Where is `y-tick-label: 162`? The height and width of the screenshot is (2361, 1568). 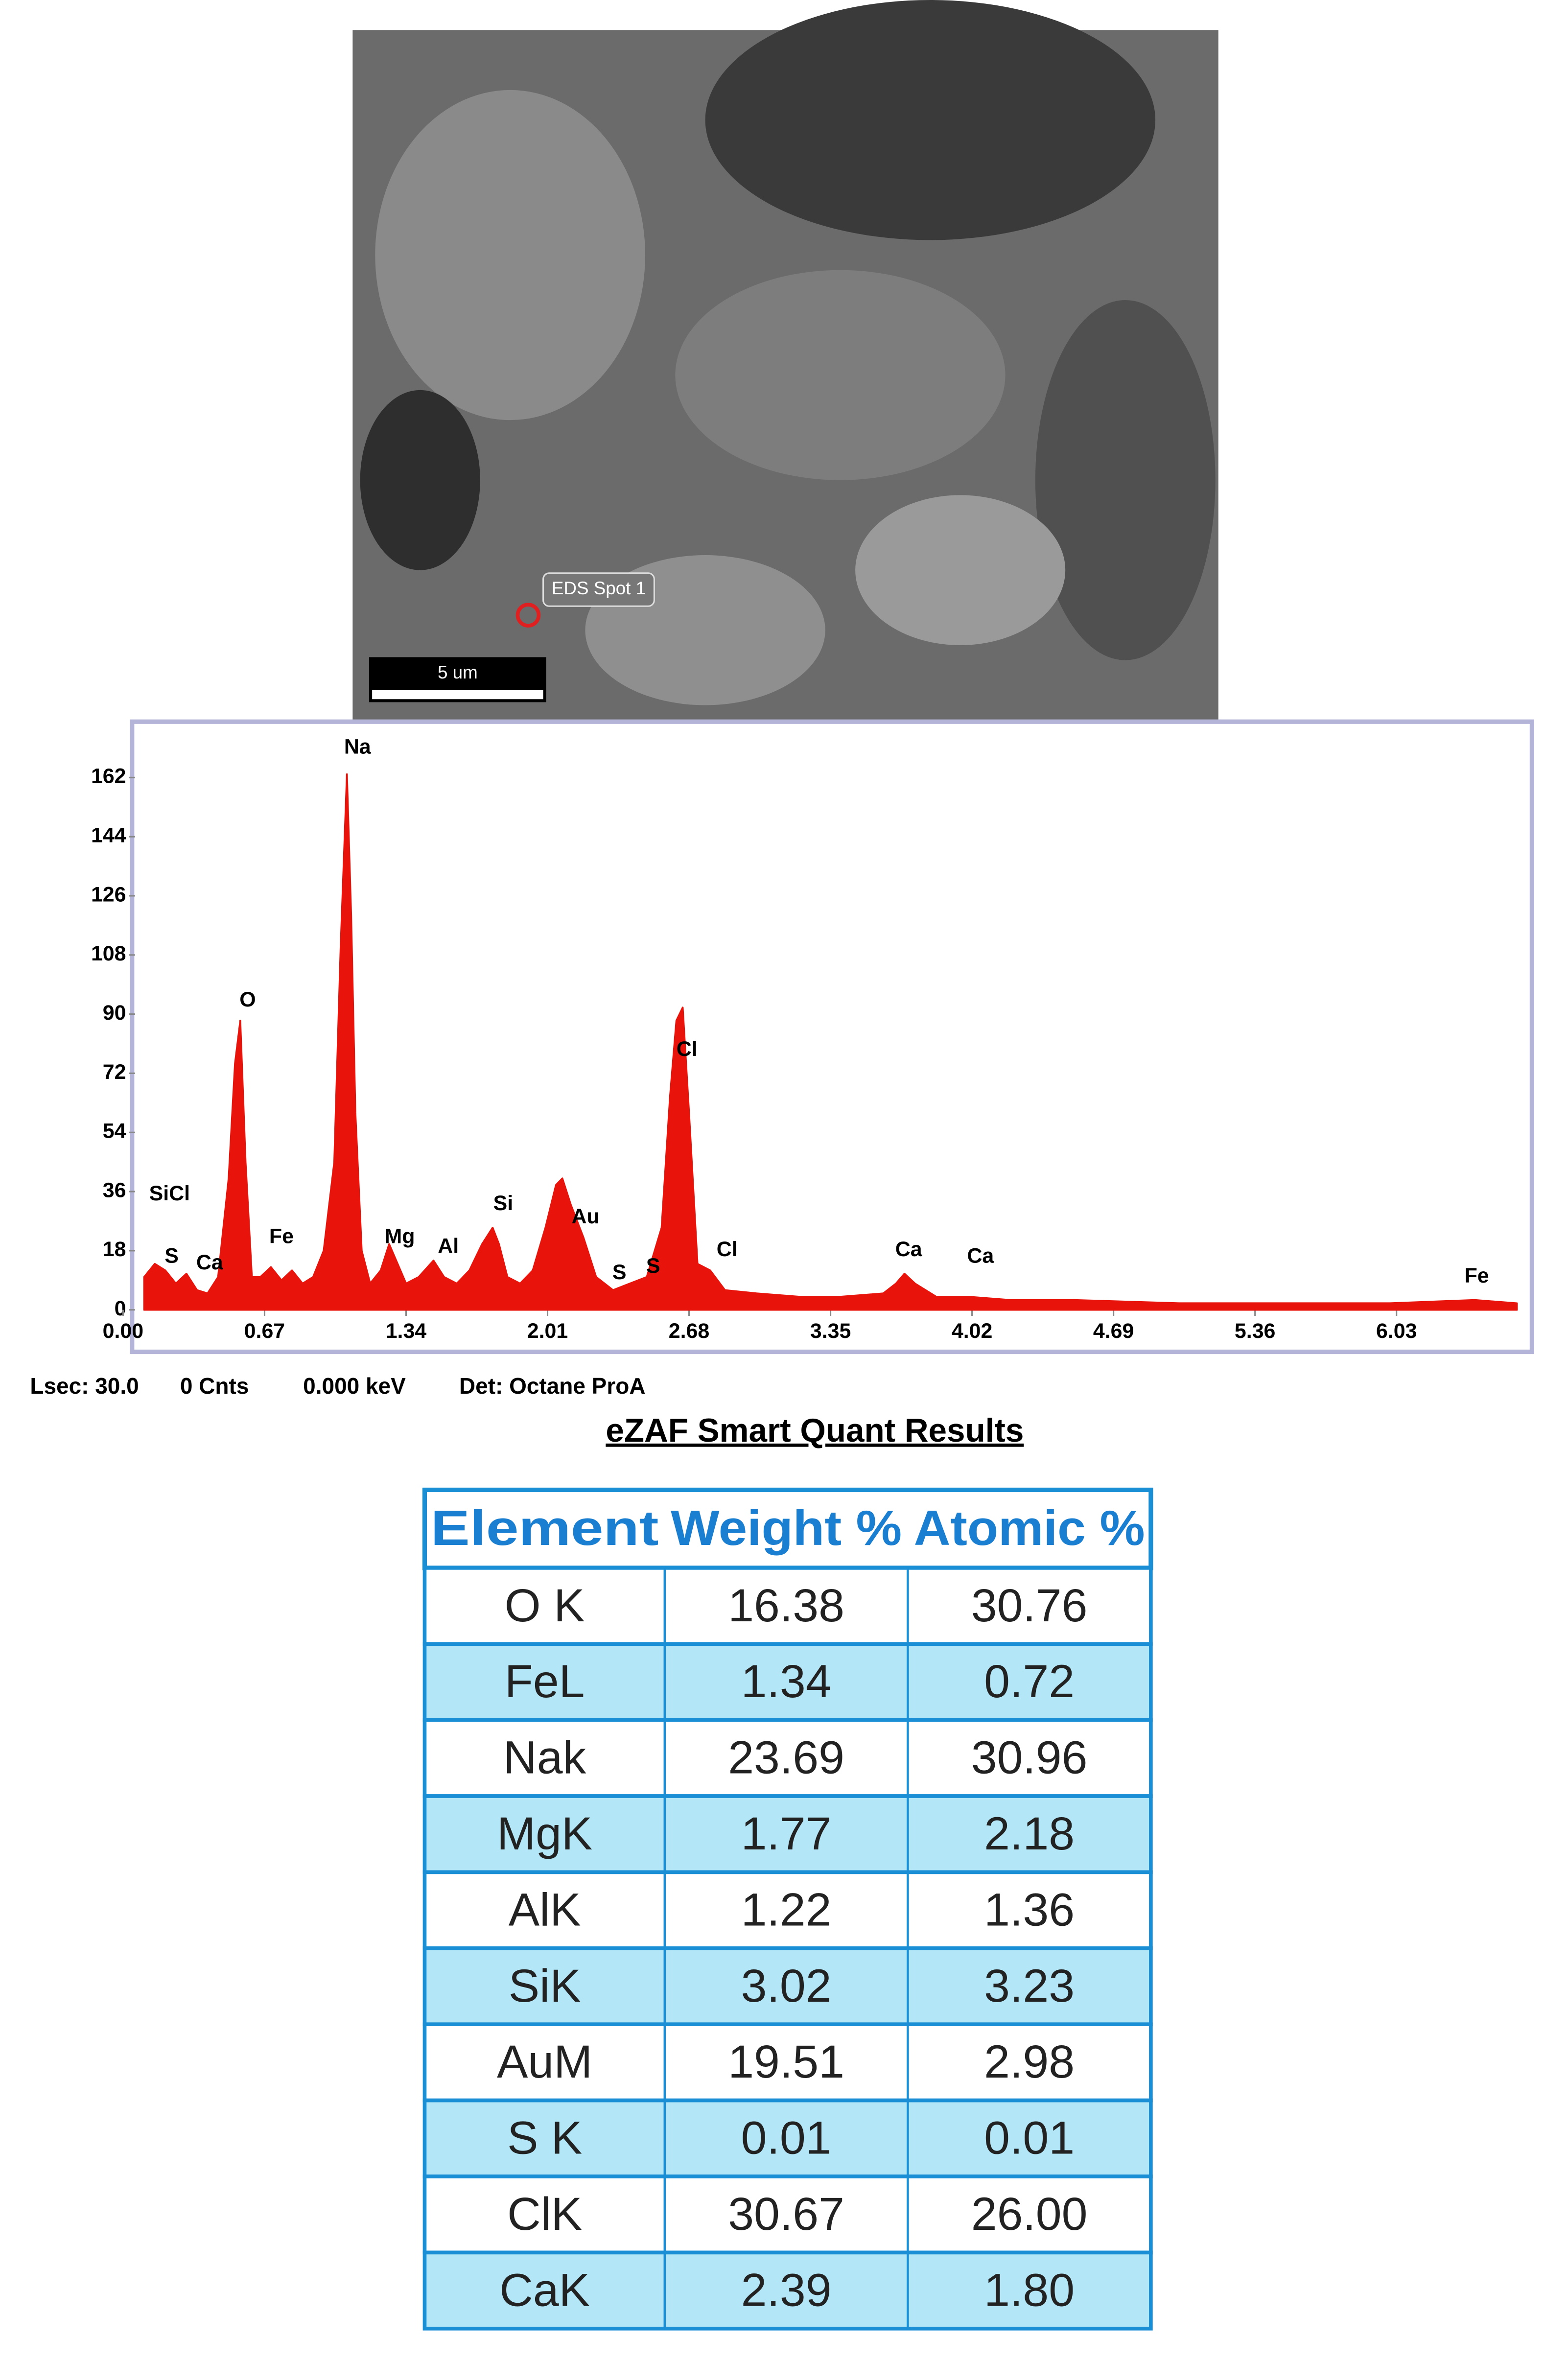
y-tick-label: 162 is located at coordinates (108, 777).